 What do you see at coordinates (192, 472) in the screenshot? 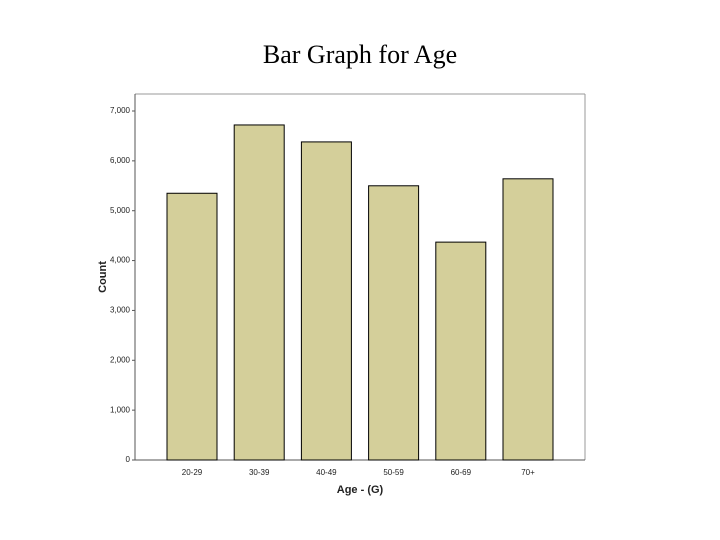
I see `x-tick-label: 20-29` at bounding box center [192, 472].